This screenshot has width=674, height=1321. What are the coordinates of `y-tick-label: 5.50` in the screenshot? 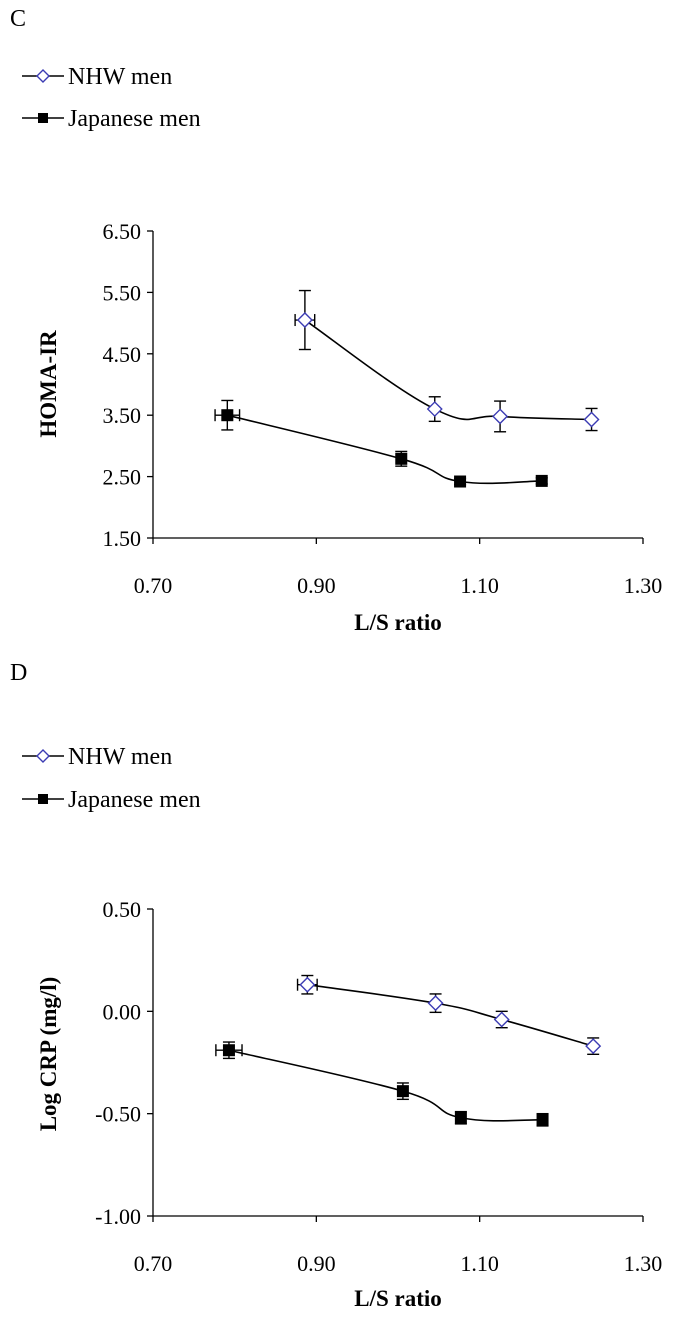 It's located at (122, 292).